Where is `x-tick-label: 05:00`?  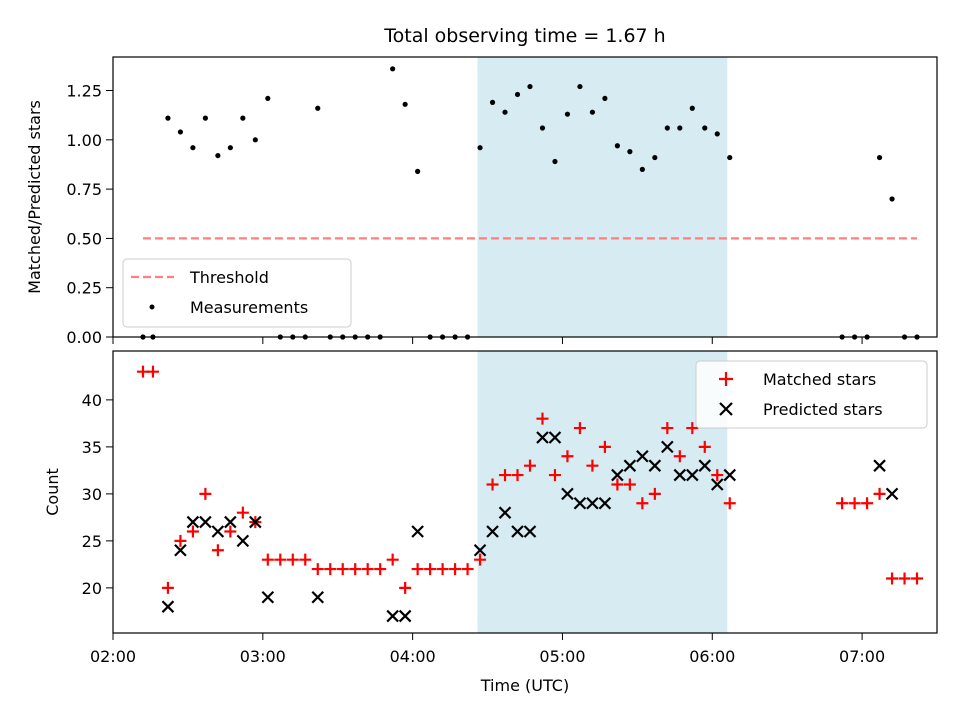
x-tick-label: 05:00 is located at coordinates (562, 656).